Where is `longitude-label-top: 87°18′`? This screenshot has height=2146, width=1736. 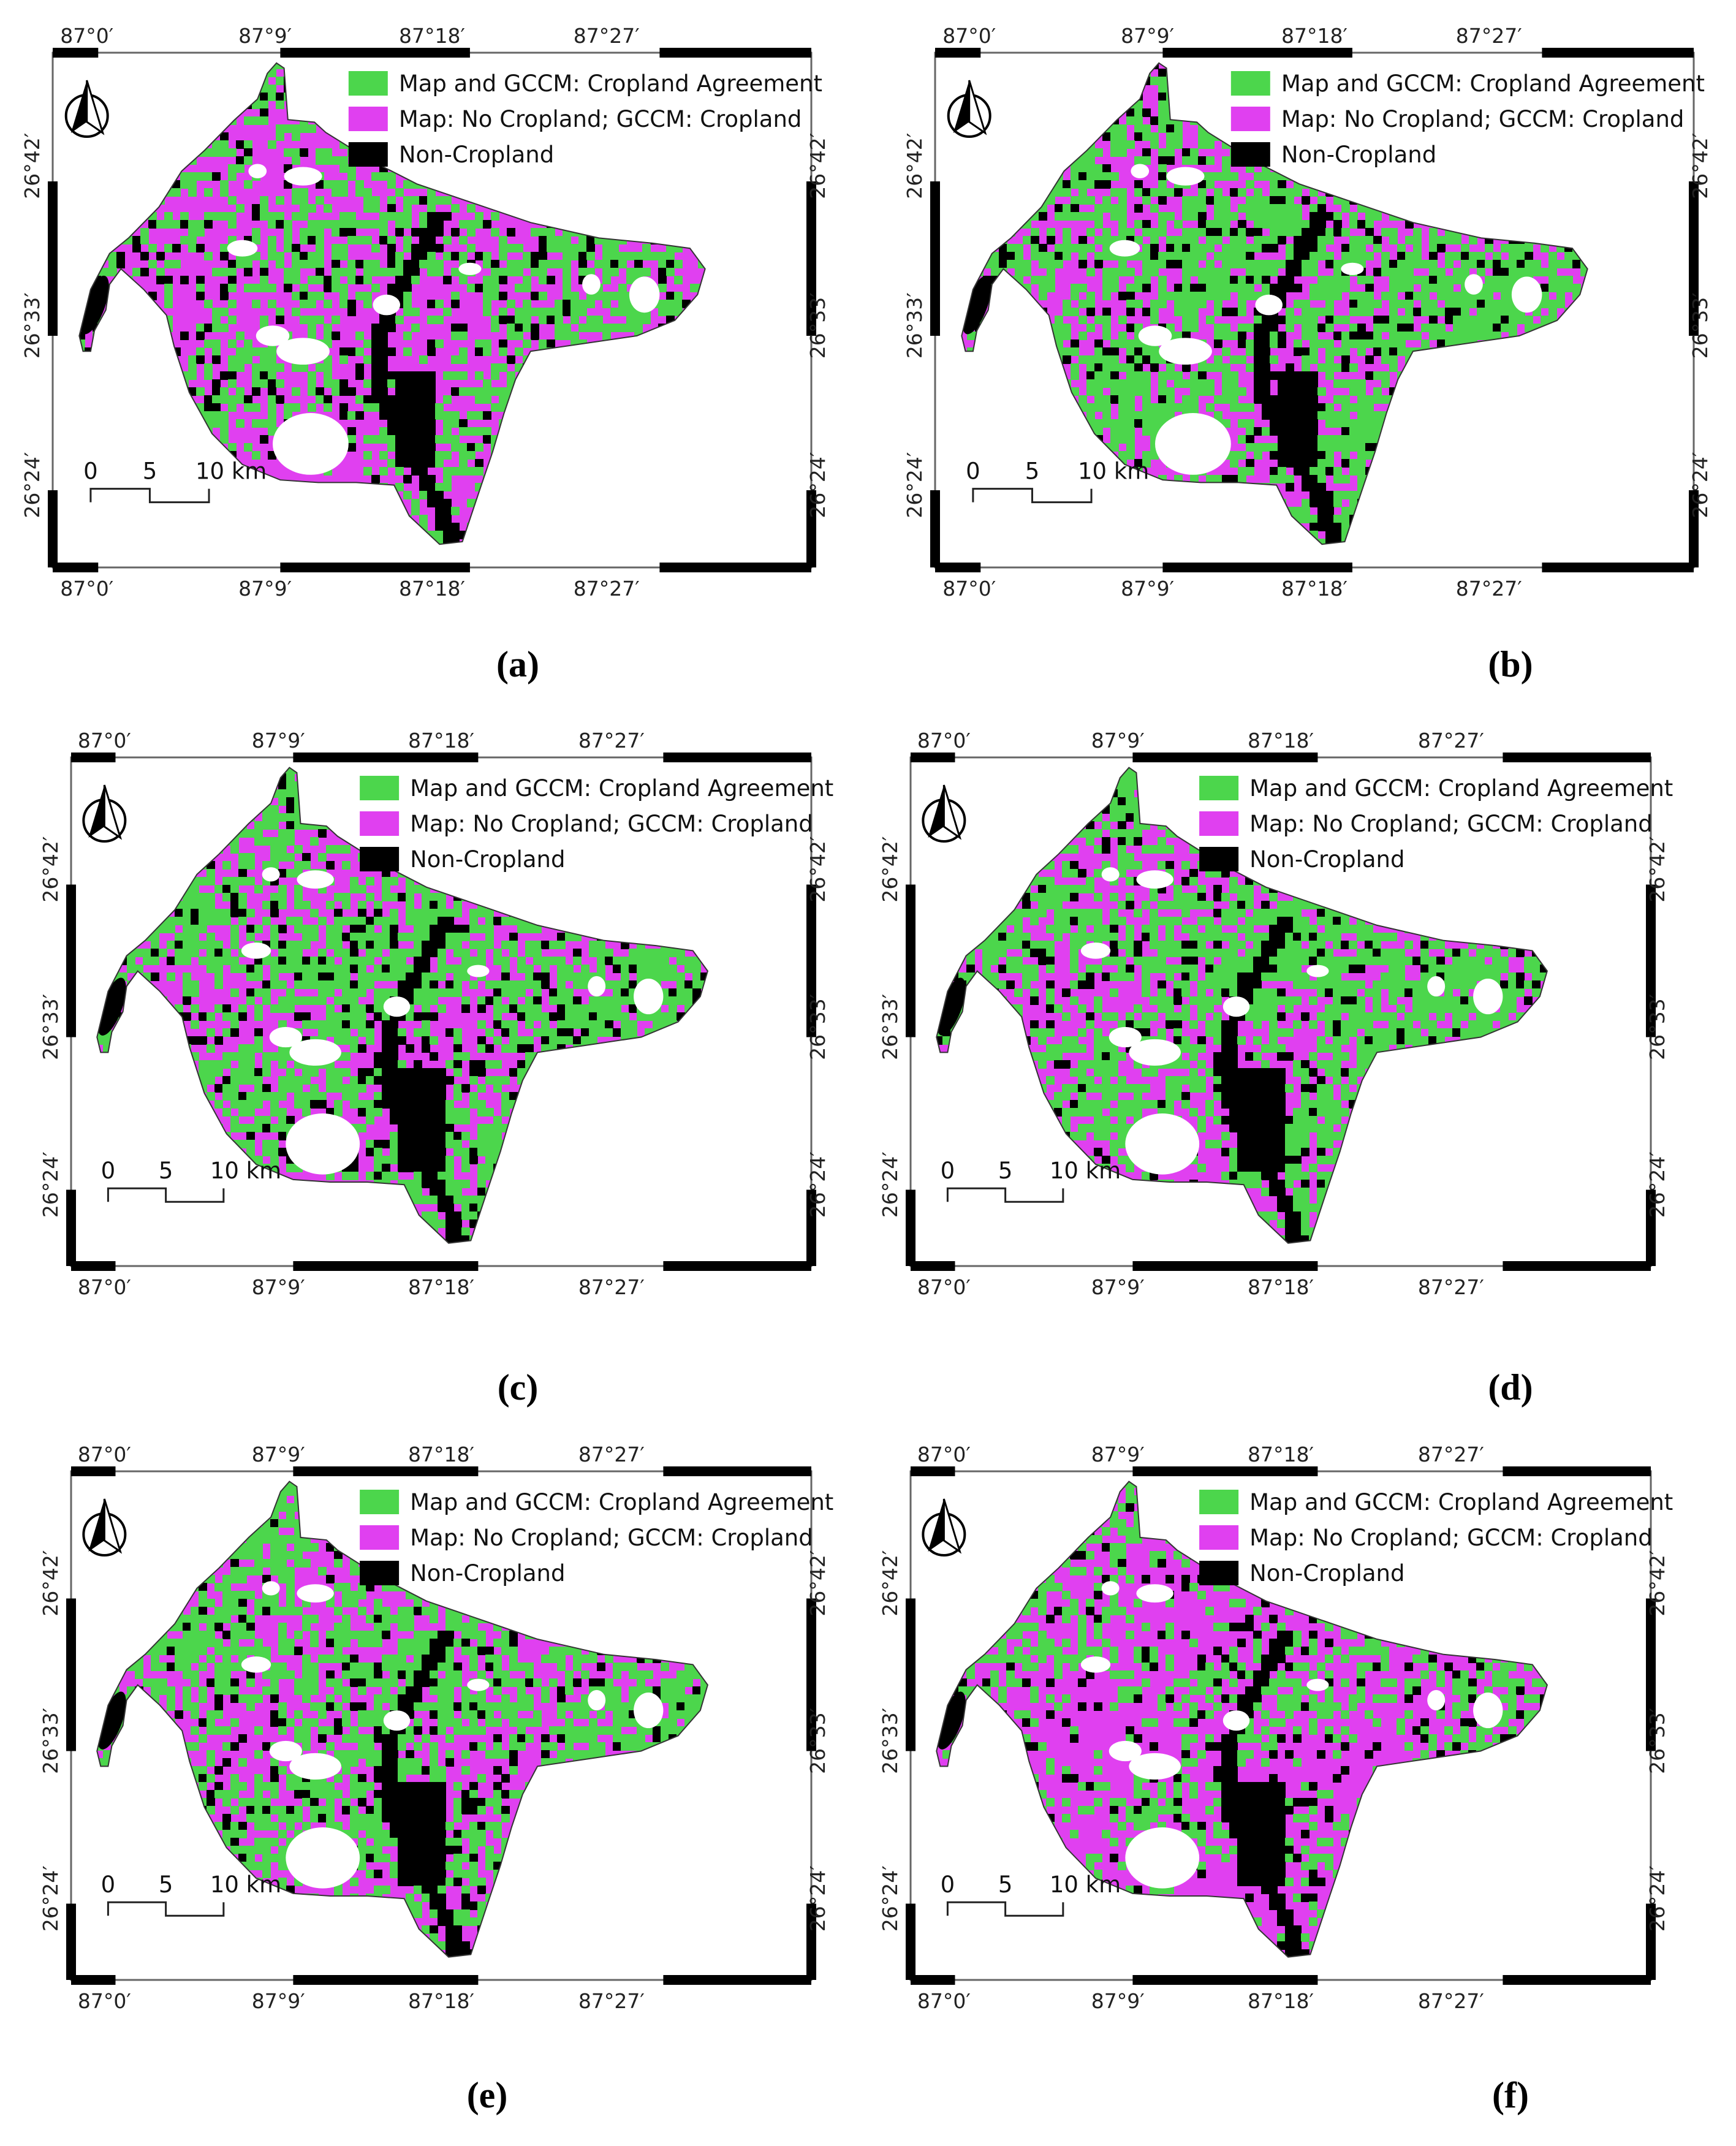
longitude-label-top: 87°18′ is located at coordinates (1314, 36).